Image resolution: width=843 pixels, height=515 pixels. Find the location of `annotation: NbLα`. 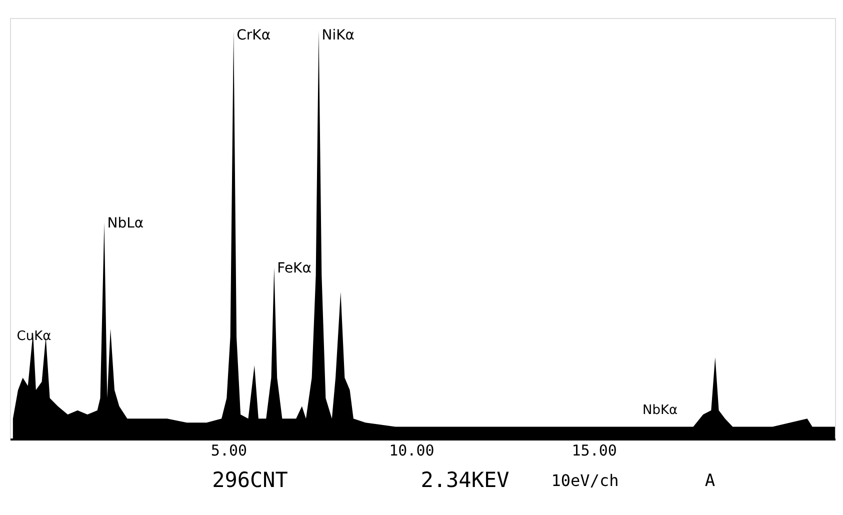

annotation: NbLα is located at coordinates (125, 224).